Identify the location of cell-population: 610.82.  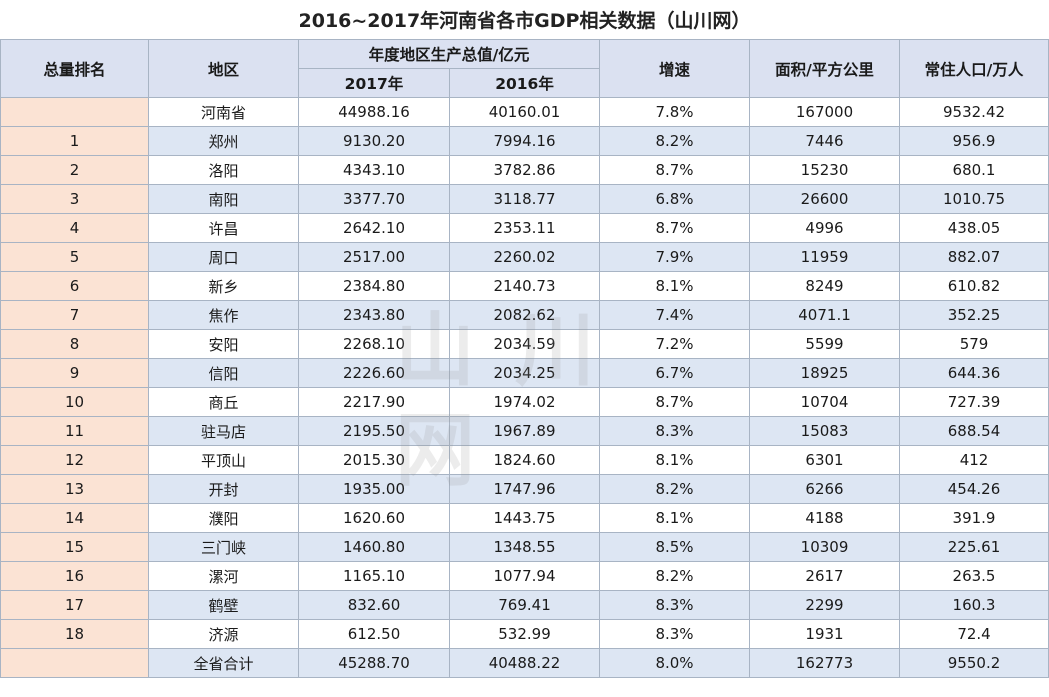
(974, 286).